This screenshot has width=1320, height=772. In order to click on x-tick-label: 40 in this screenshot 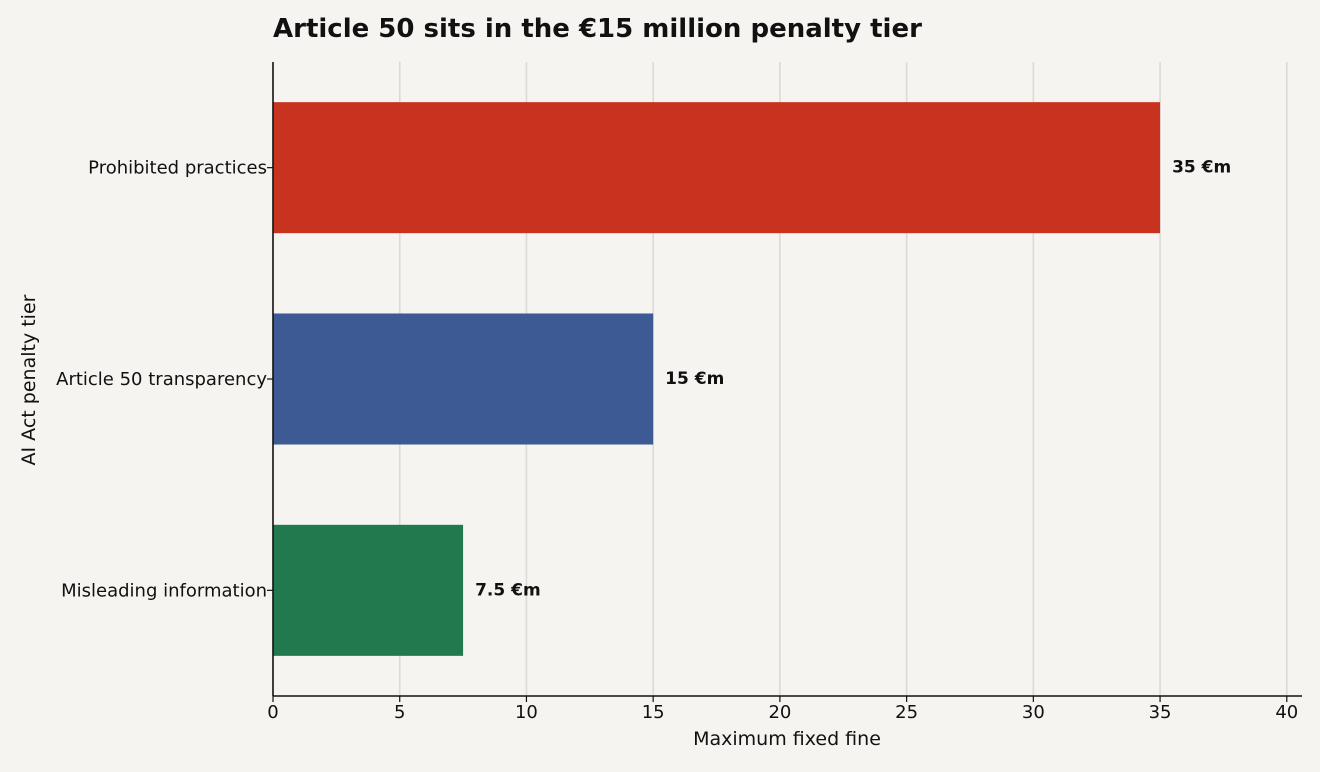, I will do `click(1286, 712)`.